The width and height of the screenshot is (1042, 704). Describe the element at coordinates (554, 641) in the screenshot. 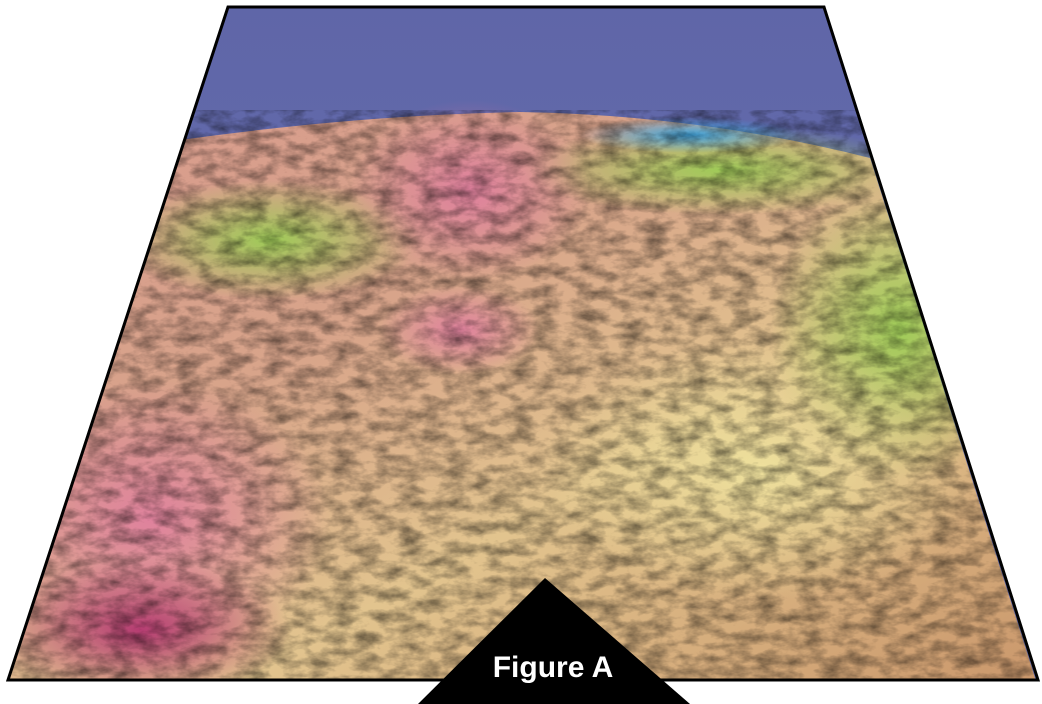

I see `label-tab` at that location.